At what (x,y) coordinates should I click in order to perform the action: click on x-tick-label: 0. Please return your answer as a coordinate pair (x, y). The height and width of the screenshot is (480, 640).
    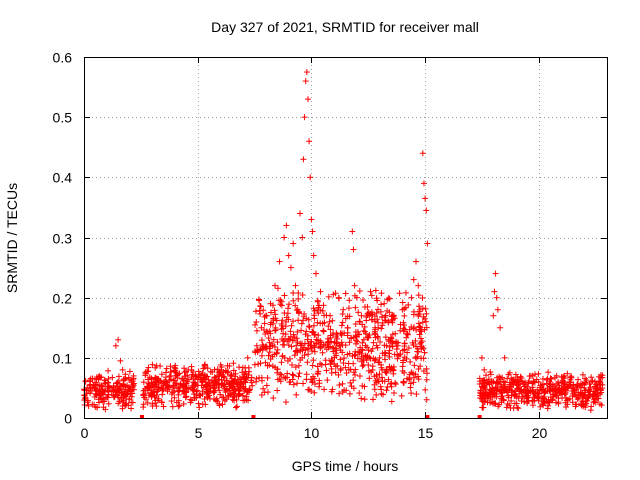
    Looking at the image, I should click on (85, 433).